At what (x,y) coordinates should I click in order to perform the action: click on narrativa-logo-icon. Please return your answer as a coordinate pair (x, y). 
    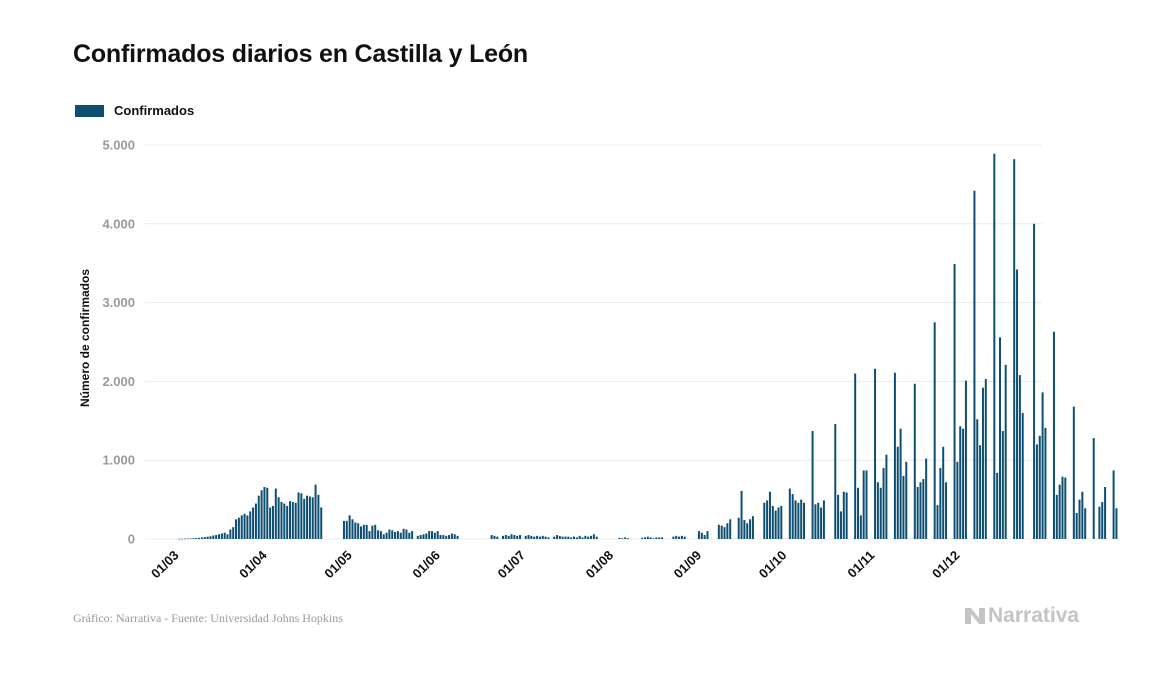
    Looking at the image, I should click on (975, 616).